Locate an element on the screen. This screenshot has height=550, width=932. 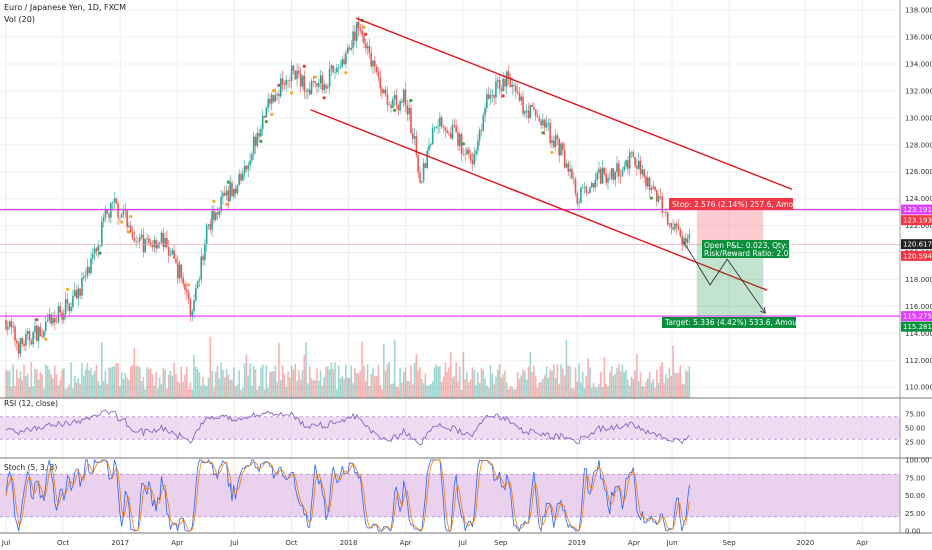
pnl-label-box is located at coordinates (745, 249).